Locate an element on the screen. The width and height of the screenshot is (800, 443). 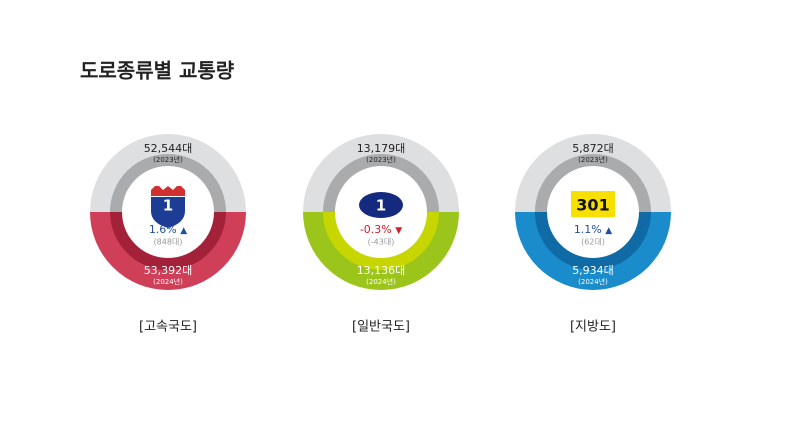
curr-value: 13,136대 is located at coordinates (381, 270).